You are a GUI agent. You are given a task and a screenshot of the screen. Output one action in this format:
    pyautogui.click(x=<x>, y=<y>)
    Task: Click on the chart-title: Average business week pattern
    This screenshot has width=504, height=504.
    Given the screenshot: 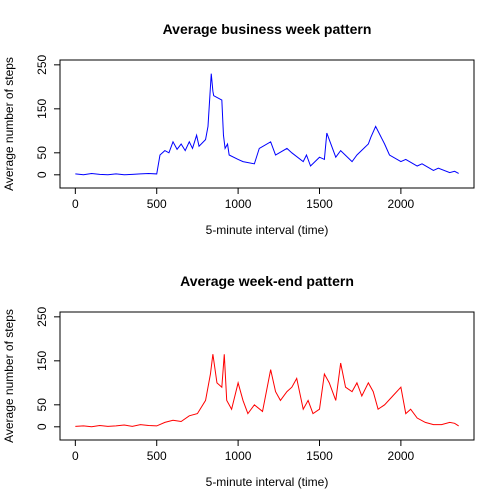 What is the action you would take?
    pyautogui.click(x=267, y=29)
    